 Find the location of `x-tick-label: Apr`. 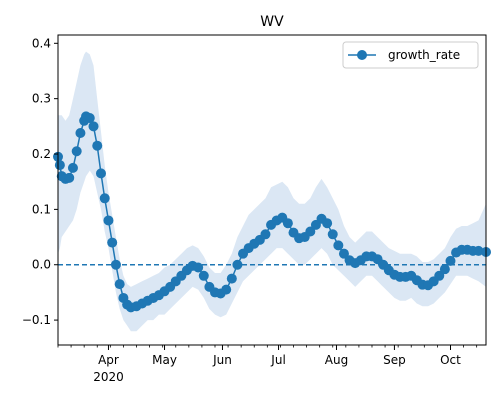

x-tick-label: Apr is located at coordinates (108, 360).